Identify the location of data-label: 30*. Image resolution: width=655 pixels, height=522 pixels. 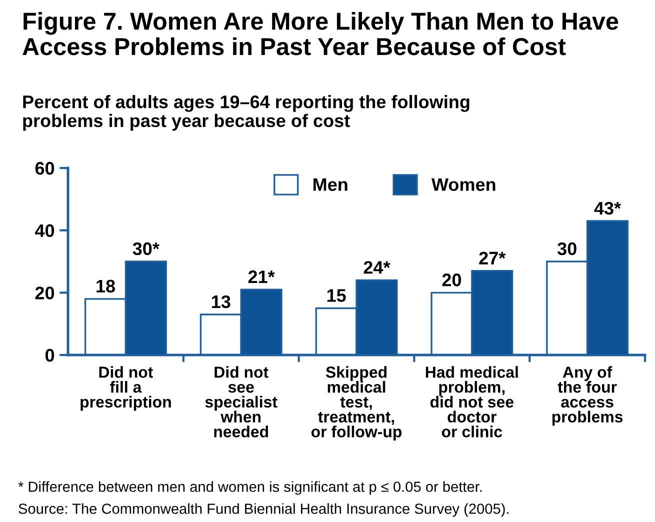
(146, 249).